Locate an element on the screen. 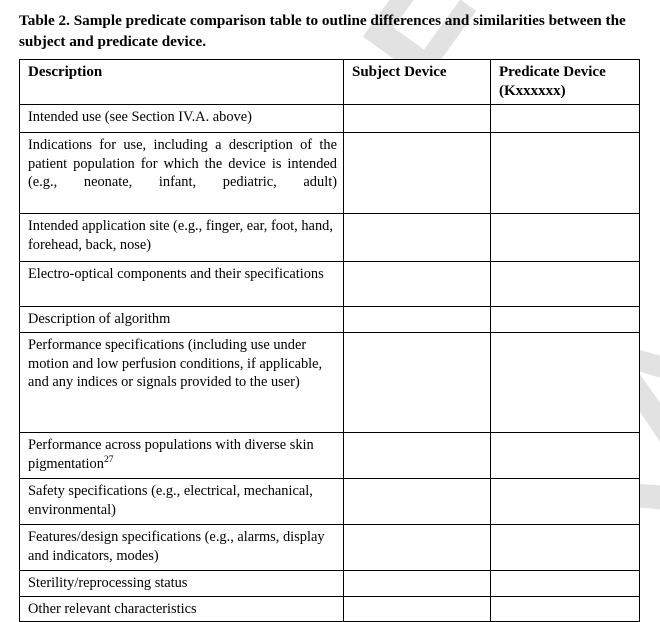 This screenshot has height=622, width=660. column-header-predicate-device-name: Predicate Device is located at coordinates (552, 72).